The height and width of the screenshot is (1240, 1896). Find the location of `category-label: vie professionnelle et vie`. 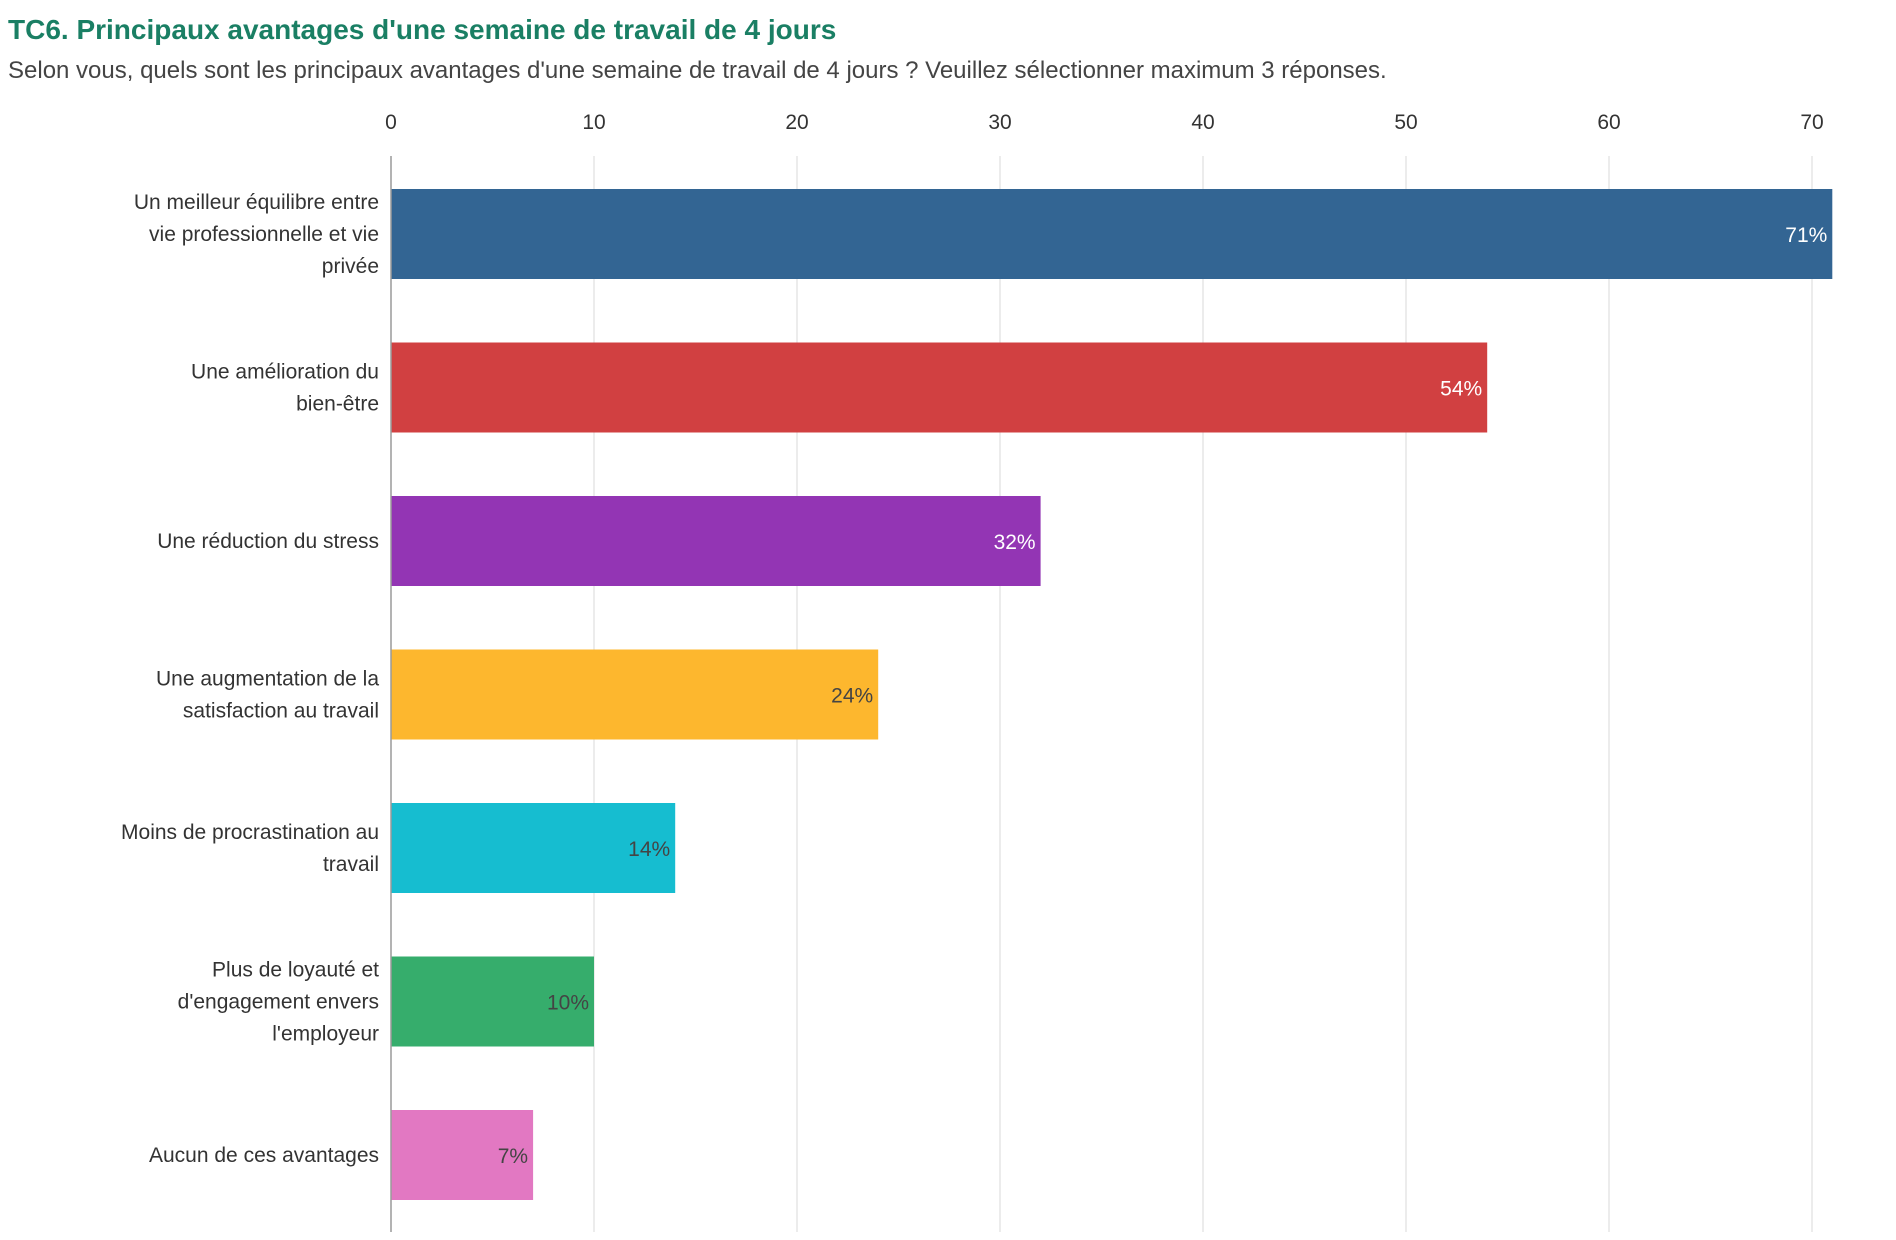

category-label: vie professionnelle et vie is located at coordinates (264, 234).